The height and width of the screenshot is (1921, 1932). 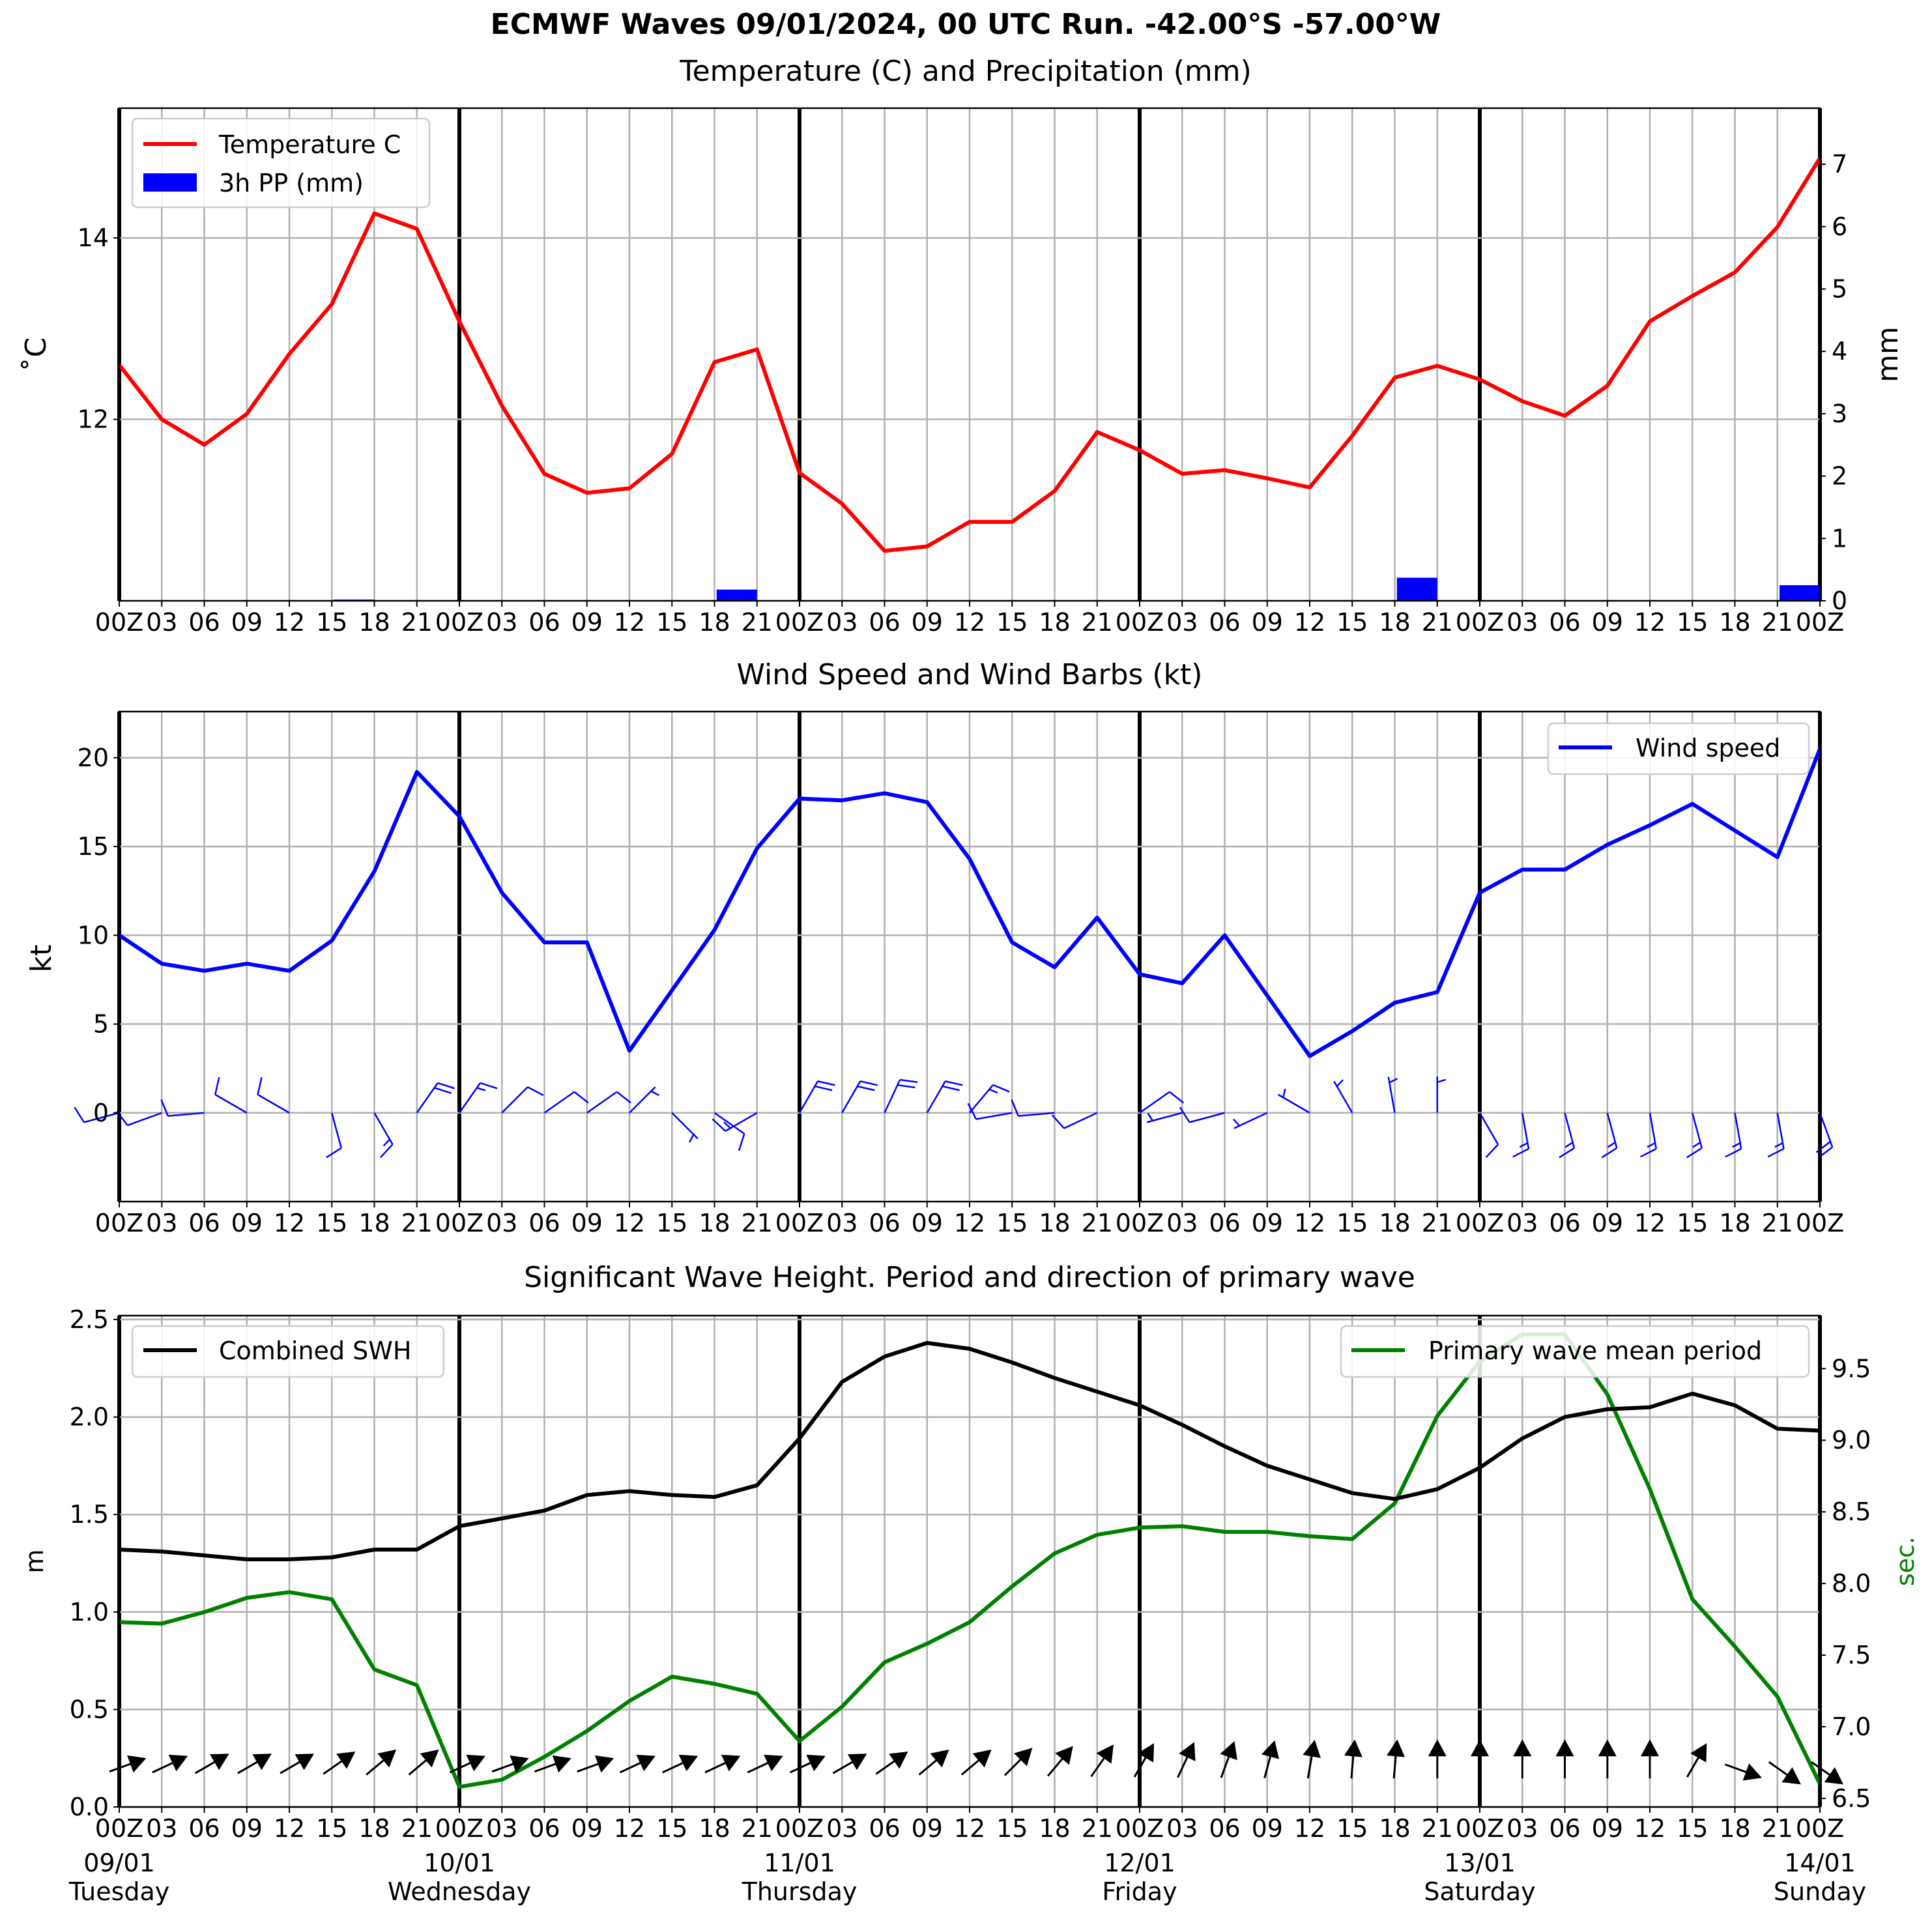 I want to click on period-yticks: 6.5 7.0 7.5 8.0 8.5 9.0 9.5, so click(x=1845, y=1583).